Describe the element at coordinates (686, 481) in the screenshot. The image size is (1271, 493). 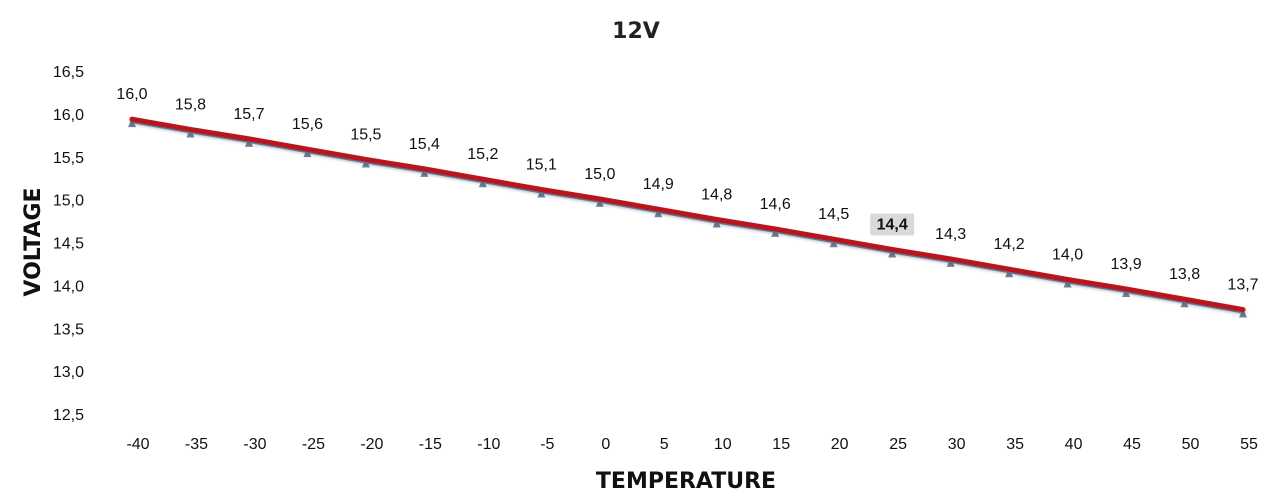
I see `x-axis-title: TEMPERATURE` at that location.